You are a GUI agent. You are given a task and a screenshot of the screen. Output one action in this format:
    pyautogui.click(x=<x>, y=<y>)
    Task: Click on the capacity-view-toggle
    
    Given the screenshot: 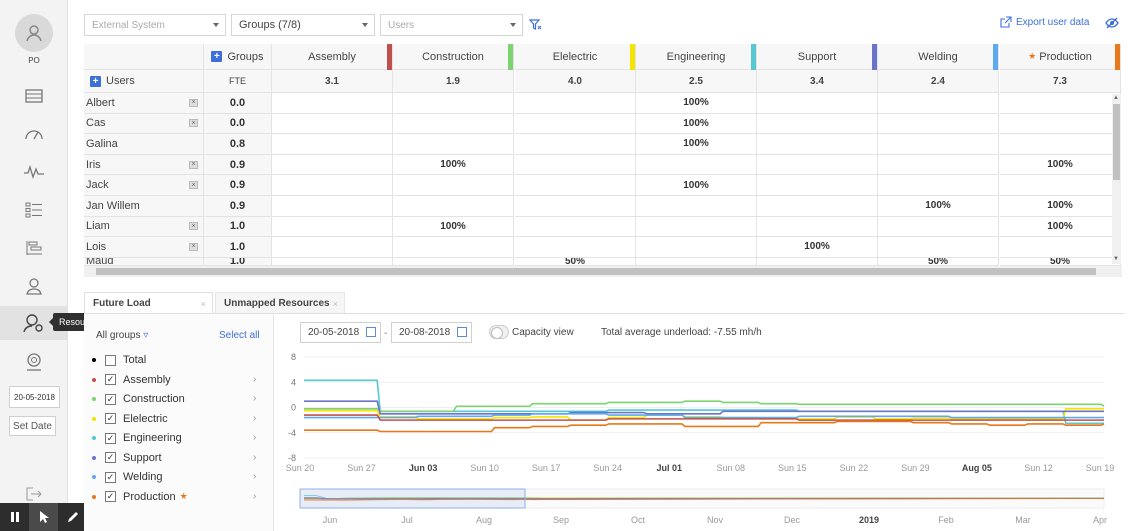 What is the action you would take?
    pyautogui.click(x=499, y=332)
    